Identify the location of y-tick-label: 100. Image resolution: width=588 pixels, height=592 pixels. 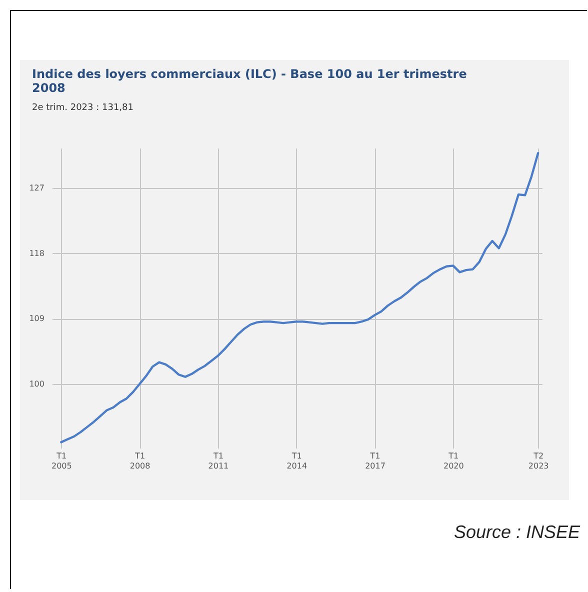
(36, 384).